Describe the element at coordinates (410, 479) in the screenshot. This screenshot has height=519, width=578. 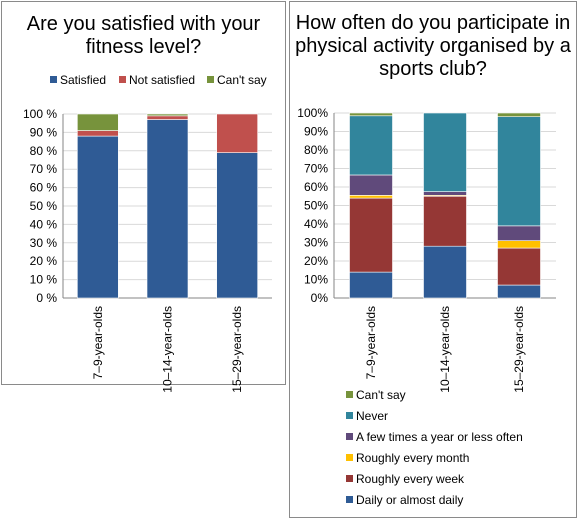
I see `legend-label: Roughly every week` at that location.